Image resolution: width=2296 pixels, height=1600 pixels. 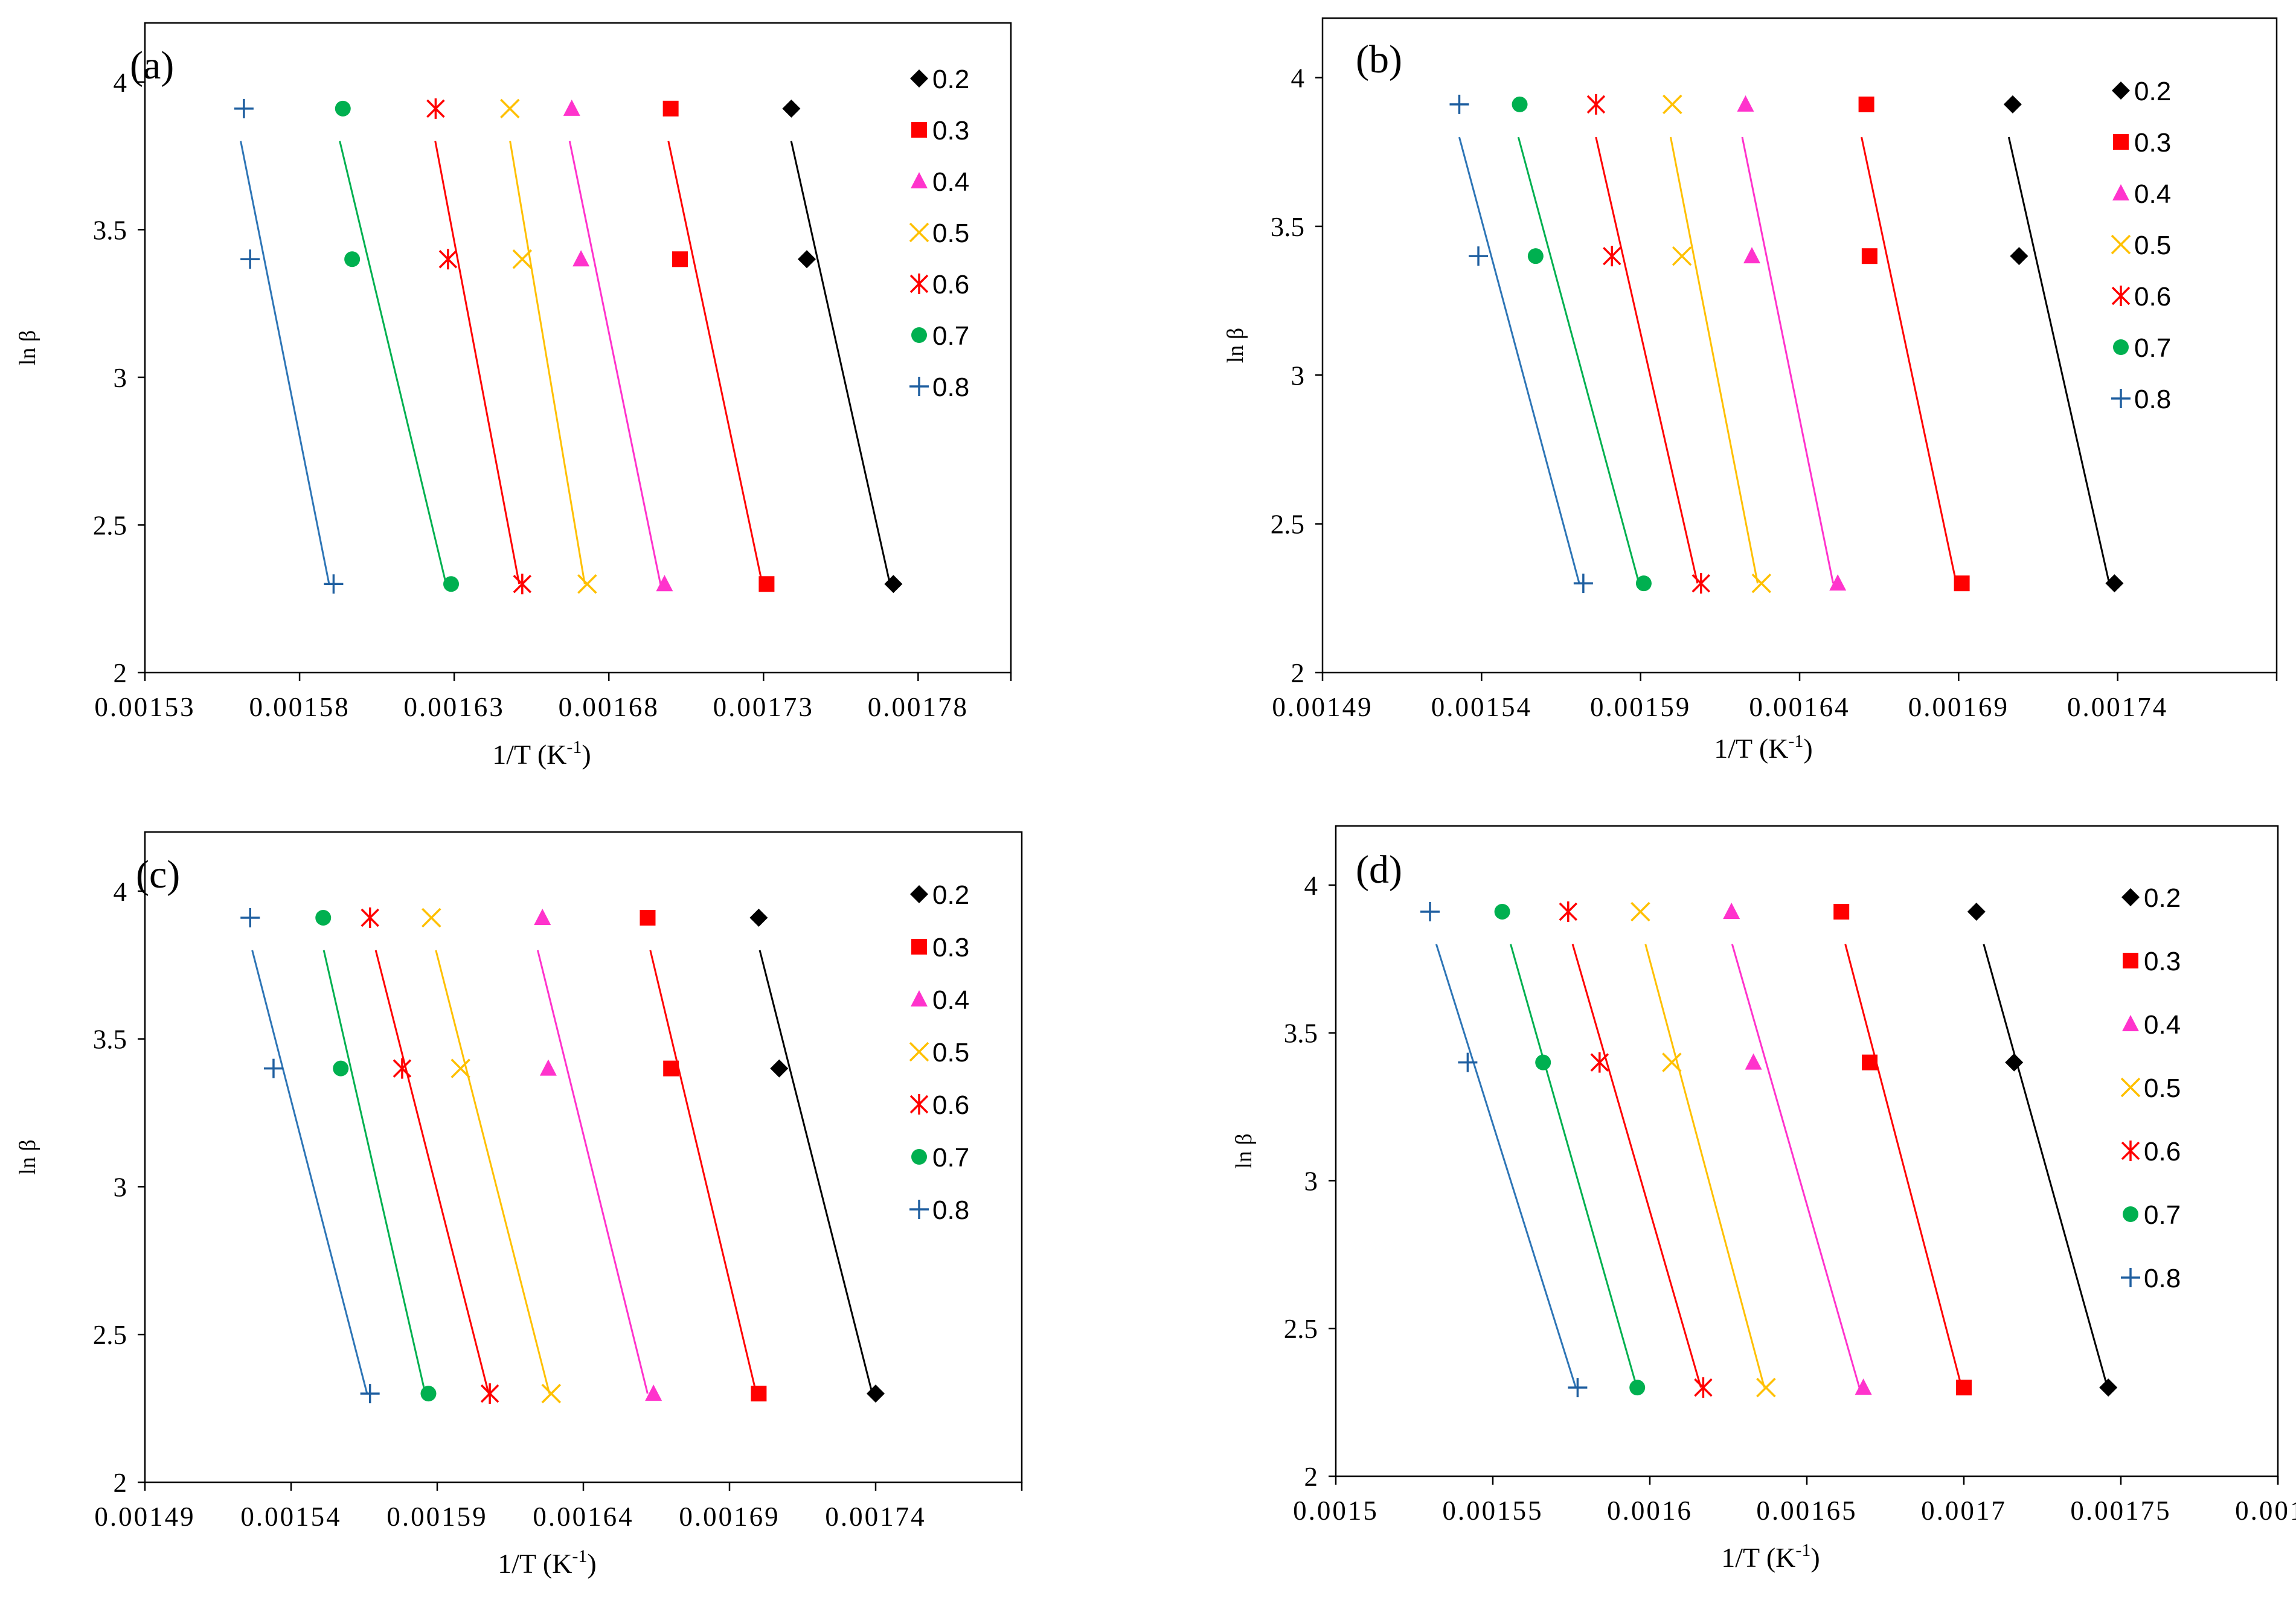 What do you see at coordinates (374, 1172) in the screenshot?
I see `fit-line-0.7` at bounding box center [374, 1172].